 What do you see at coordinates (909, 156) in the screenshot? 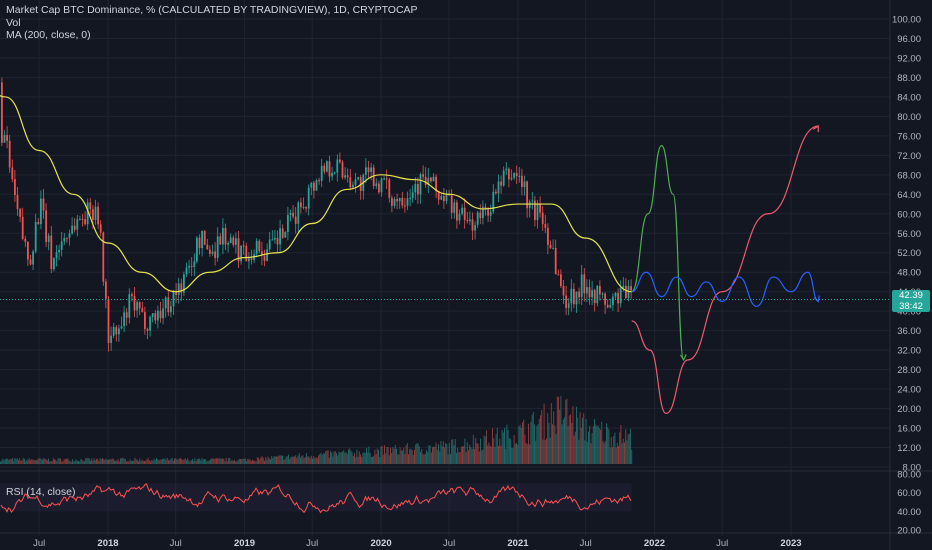
I see `price-axis-tick-label: 72.00` at bounding box center [909, 156].